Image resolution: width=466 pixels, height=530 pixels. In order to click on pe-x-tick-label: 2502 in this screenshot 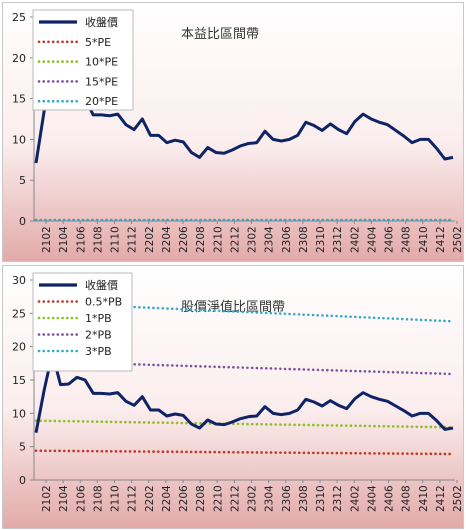, I will do `click(458, 239)`.